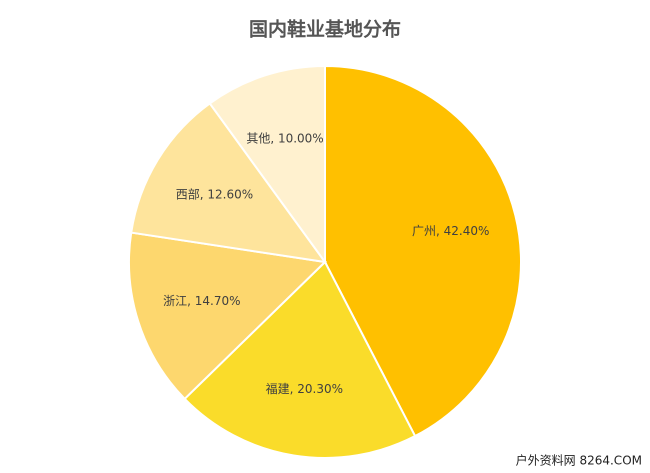  What do you see at coordinates (214, 193) in the screenshot?
I see `data-label: 西部, 12.60%` at bounding box center [214, 193].